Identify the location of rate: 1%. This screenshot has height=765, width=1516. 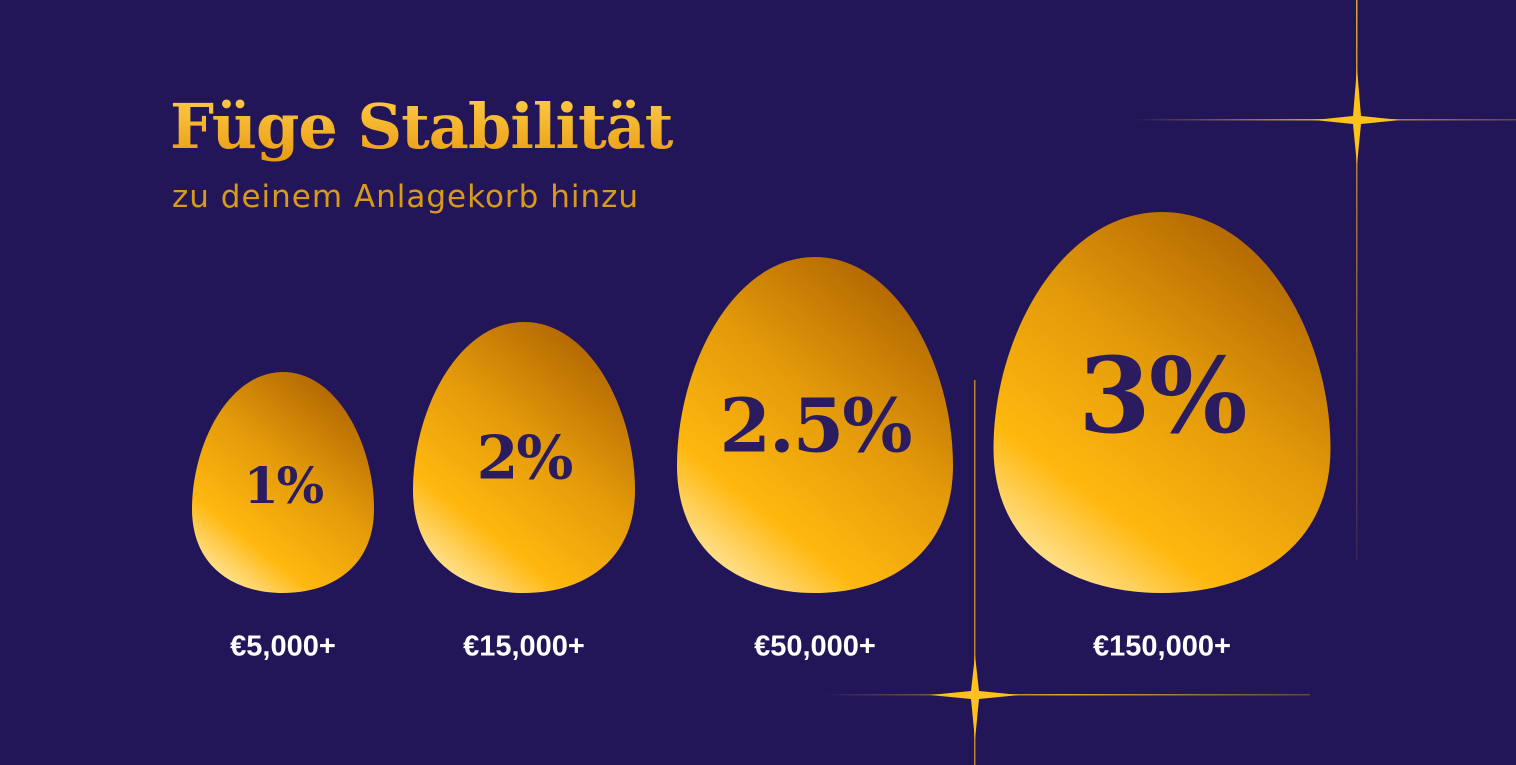
(284, 485).